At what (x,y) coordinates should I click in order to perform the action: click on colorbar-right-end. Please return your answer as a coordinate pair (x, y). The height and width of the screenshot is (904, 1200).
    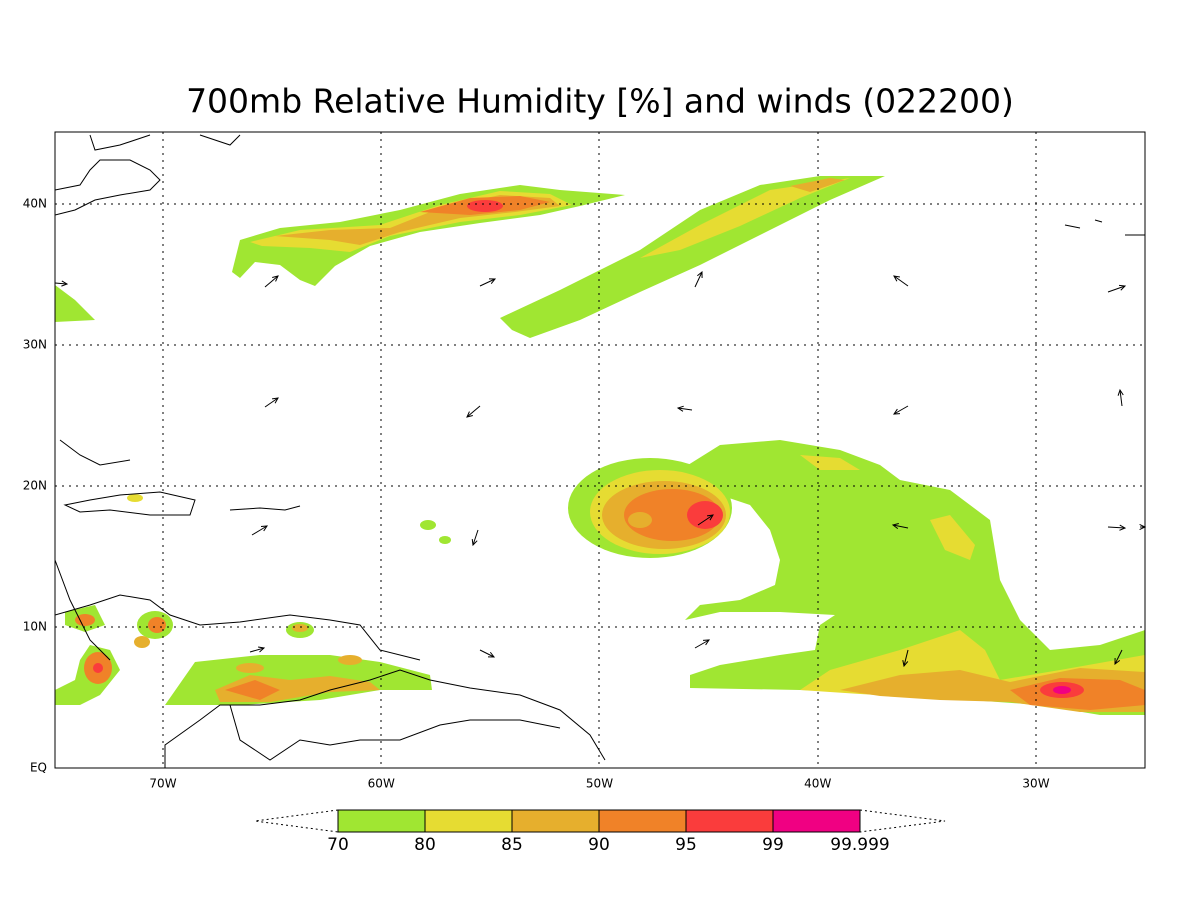
    Looking at the image, I should click on (902, 821).